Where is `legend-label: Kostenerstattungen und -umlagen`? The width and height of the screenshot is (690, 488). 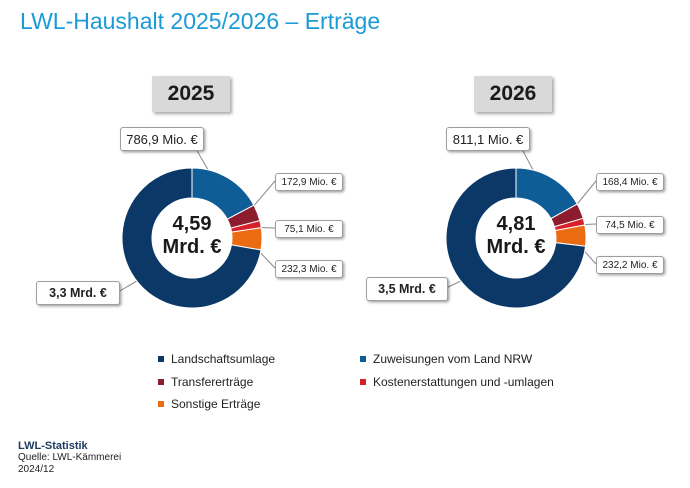 legend-label: Kostenerstattungen und -umlagen is located at coordinates (463, 382).